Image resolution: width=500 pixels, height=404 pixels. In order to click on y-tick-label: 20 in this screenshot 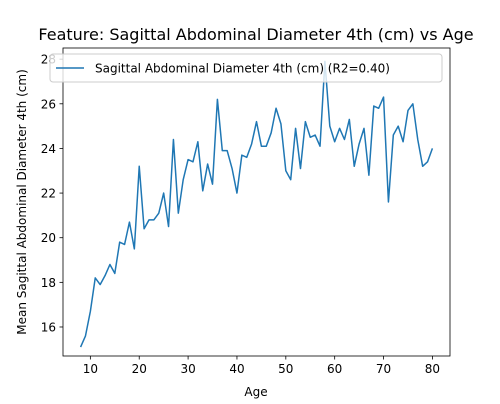, I will do `click(48, 238)`.